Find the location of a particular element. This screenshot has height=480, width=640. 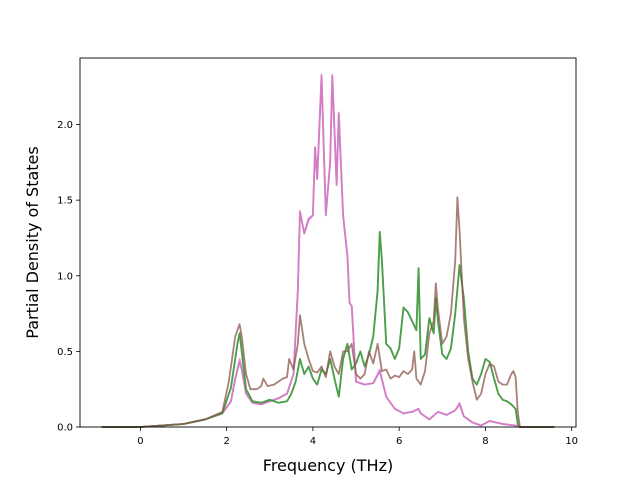

y-tick-label: 0.5 is located at coordinates (65, 352).